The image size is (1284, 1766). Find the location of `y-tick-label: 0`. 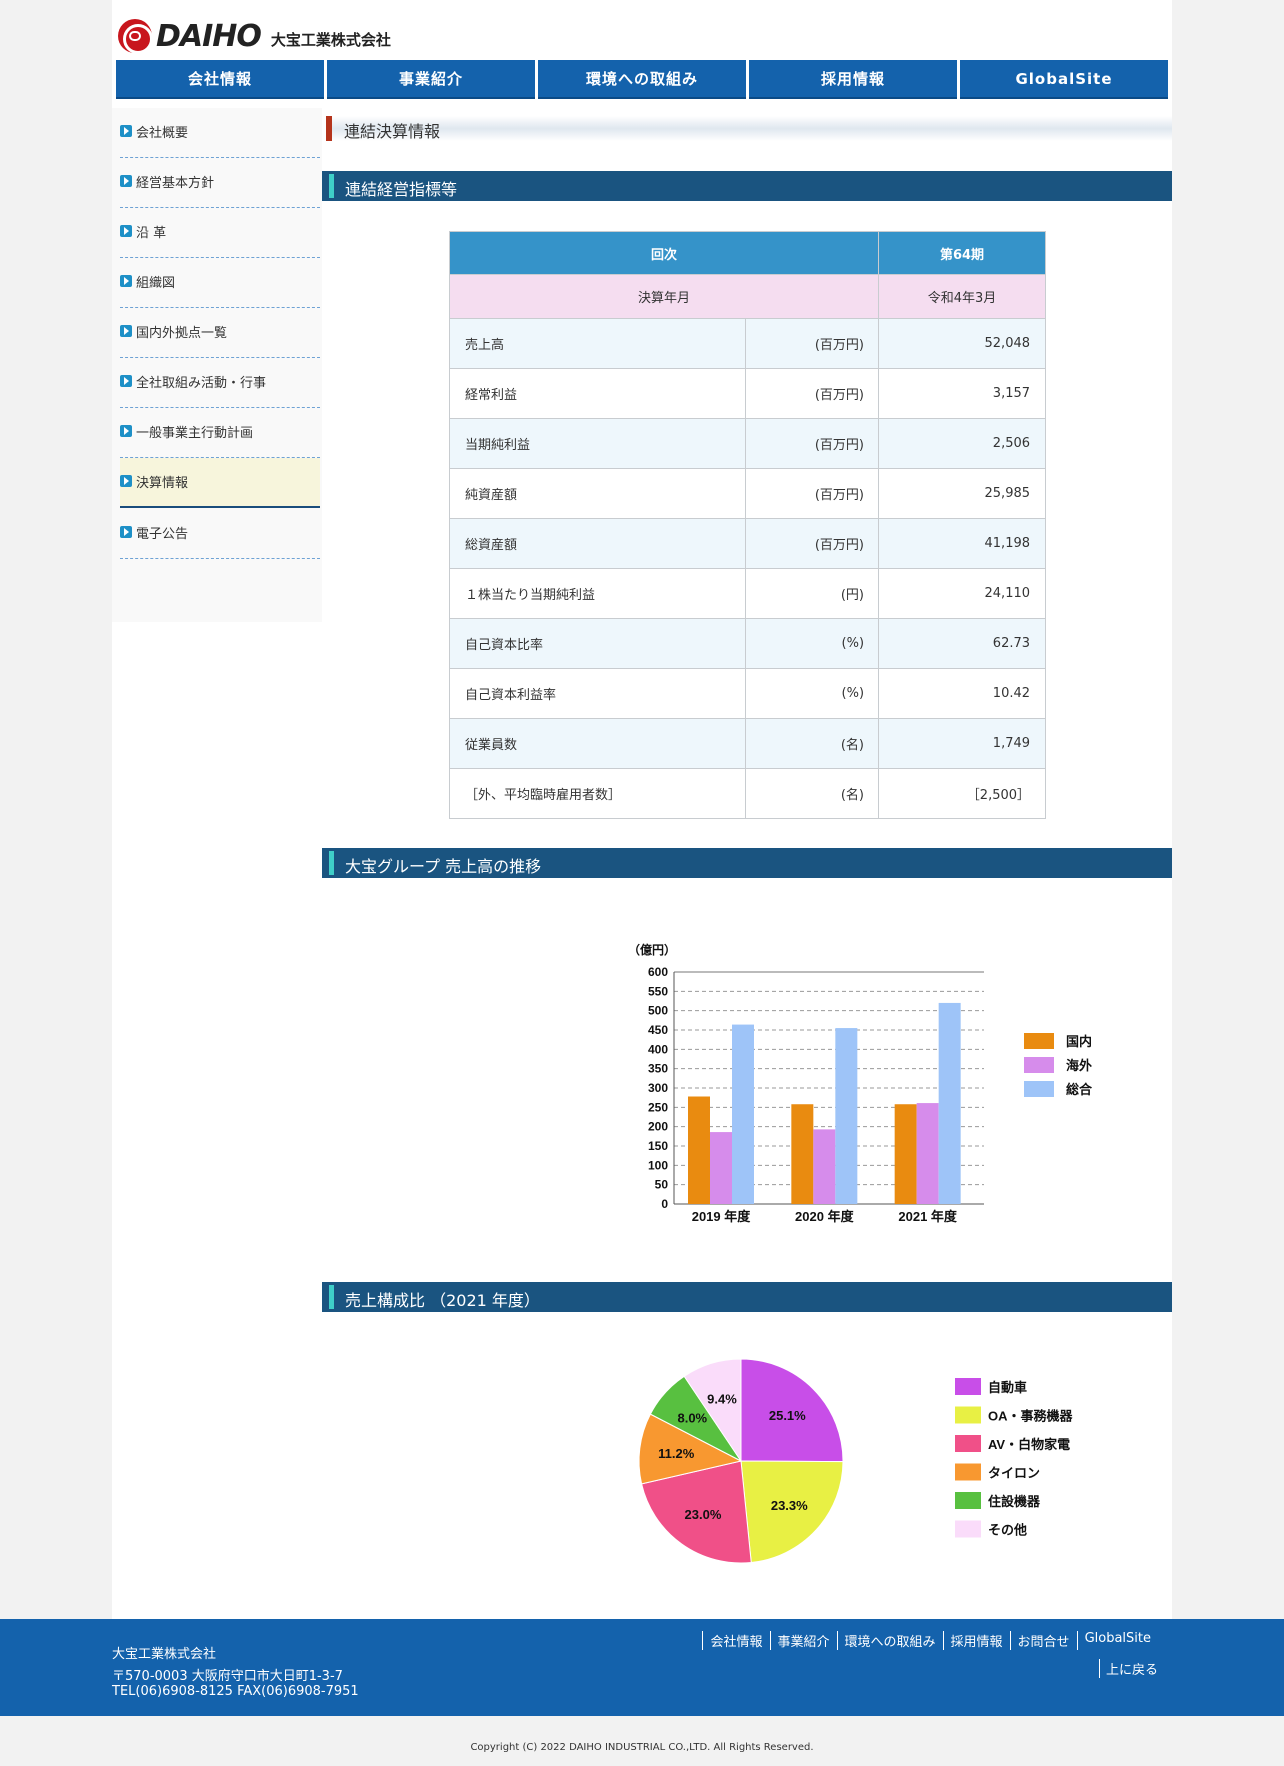

y-tick-label: 0 is located at coordinates (664, 1204).